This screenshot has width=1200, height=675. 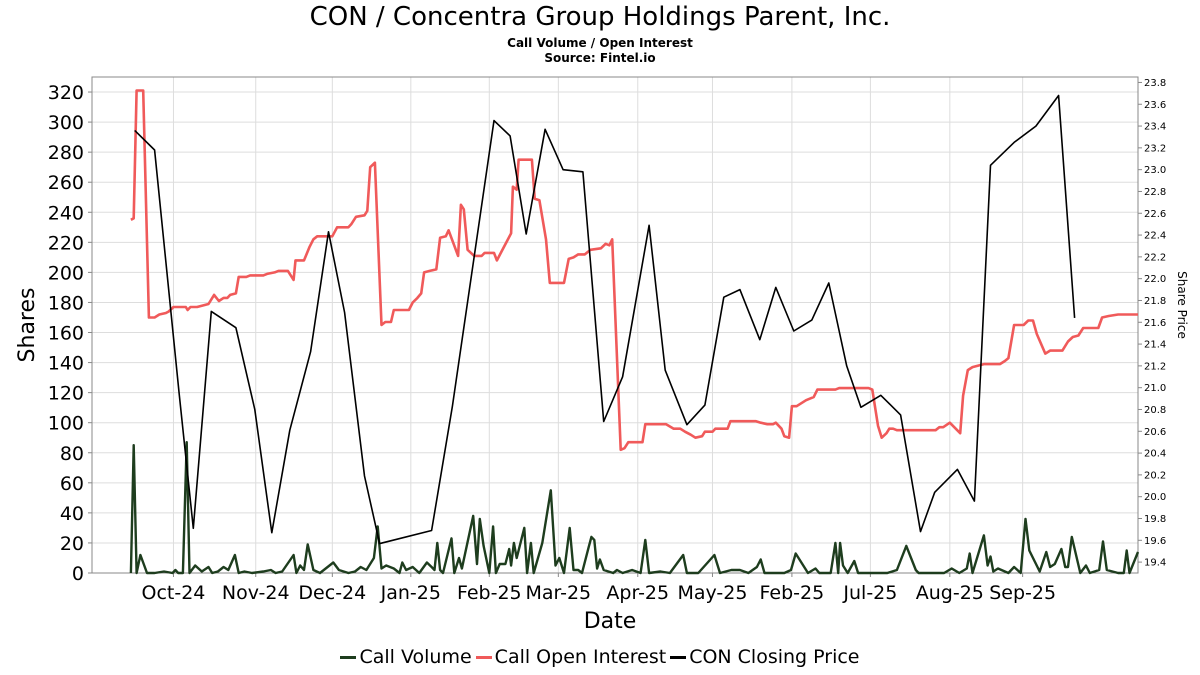 I want to click on y-right-tick-label: 23.6, so click(x=1155, y=105).